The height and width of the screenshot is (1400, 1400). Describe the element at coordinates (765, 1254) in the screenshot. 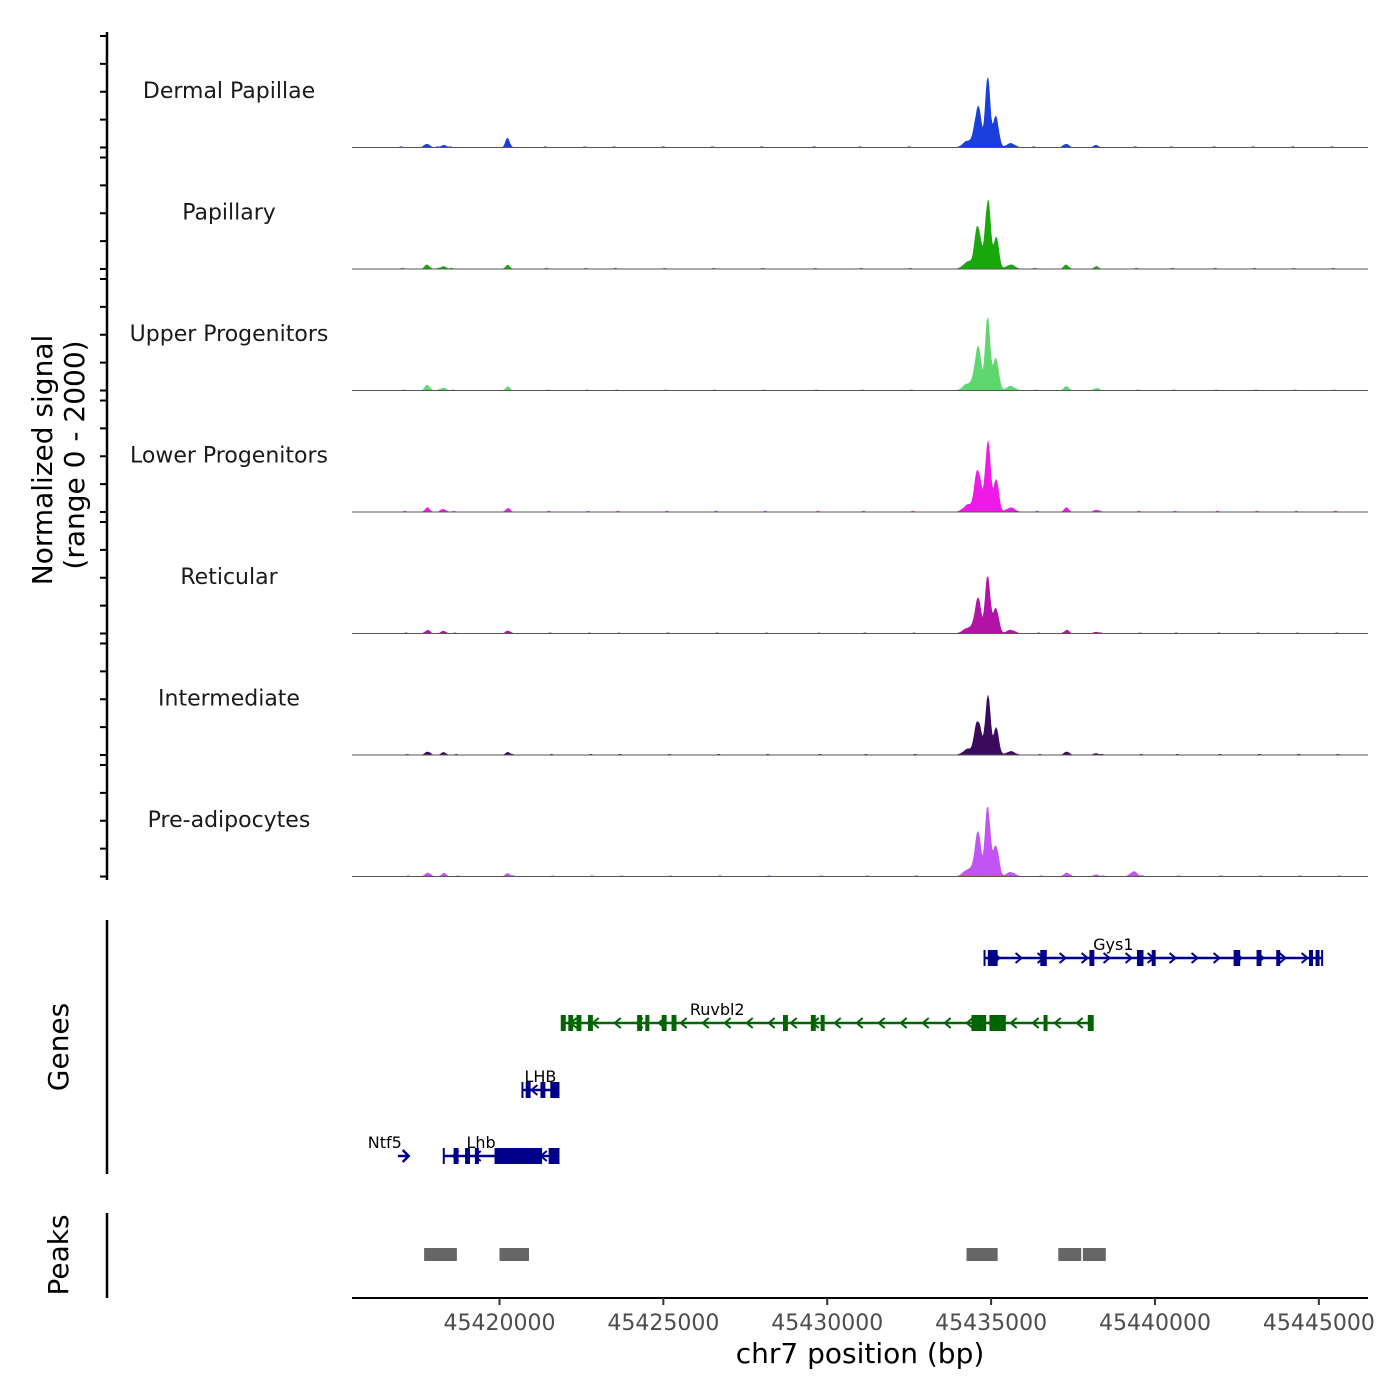

I see `peak-regions` at that location.